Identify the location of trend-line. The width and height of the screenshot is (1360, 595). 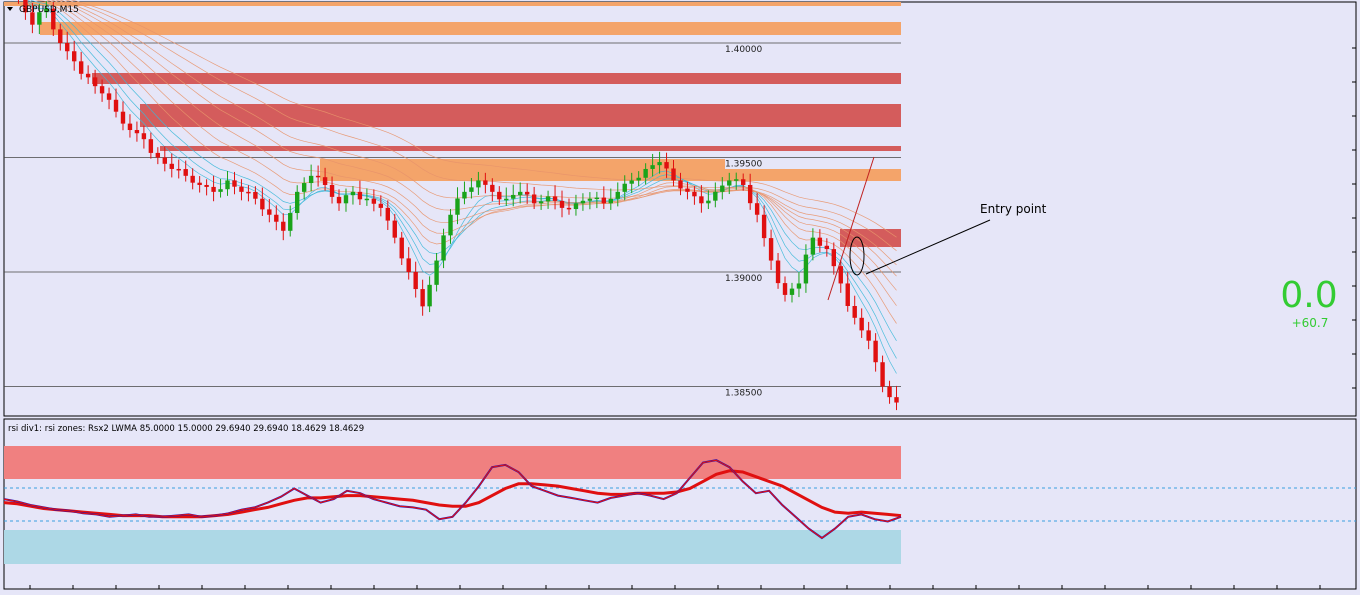
(851, 228).